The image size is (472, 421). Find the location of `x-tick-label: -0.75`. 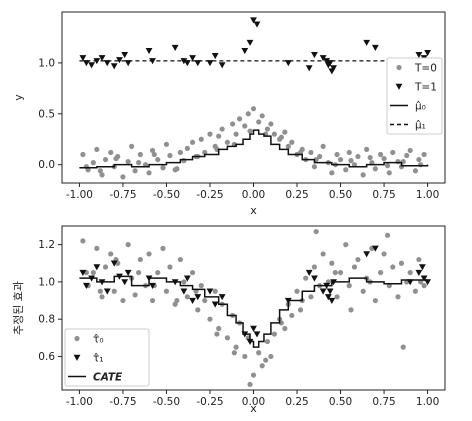

x-tick-label: -0.75 is located at coordinates (122, 402).